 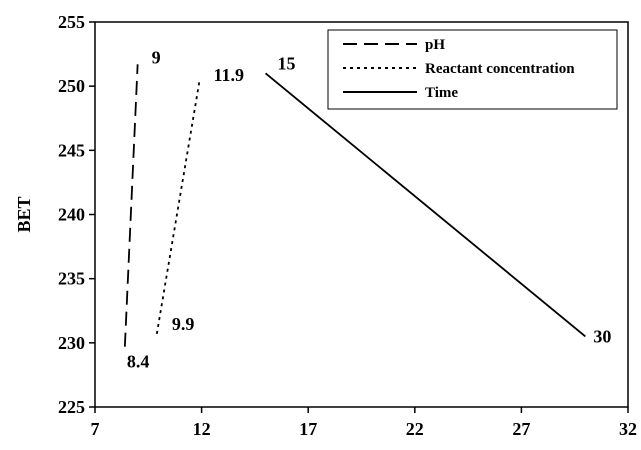 What do you see at coordinates (183, 324) in the screenshot?
I see `data-label: 9.9` at bounding box center [183, 324].